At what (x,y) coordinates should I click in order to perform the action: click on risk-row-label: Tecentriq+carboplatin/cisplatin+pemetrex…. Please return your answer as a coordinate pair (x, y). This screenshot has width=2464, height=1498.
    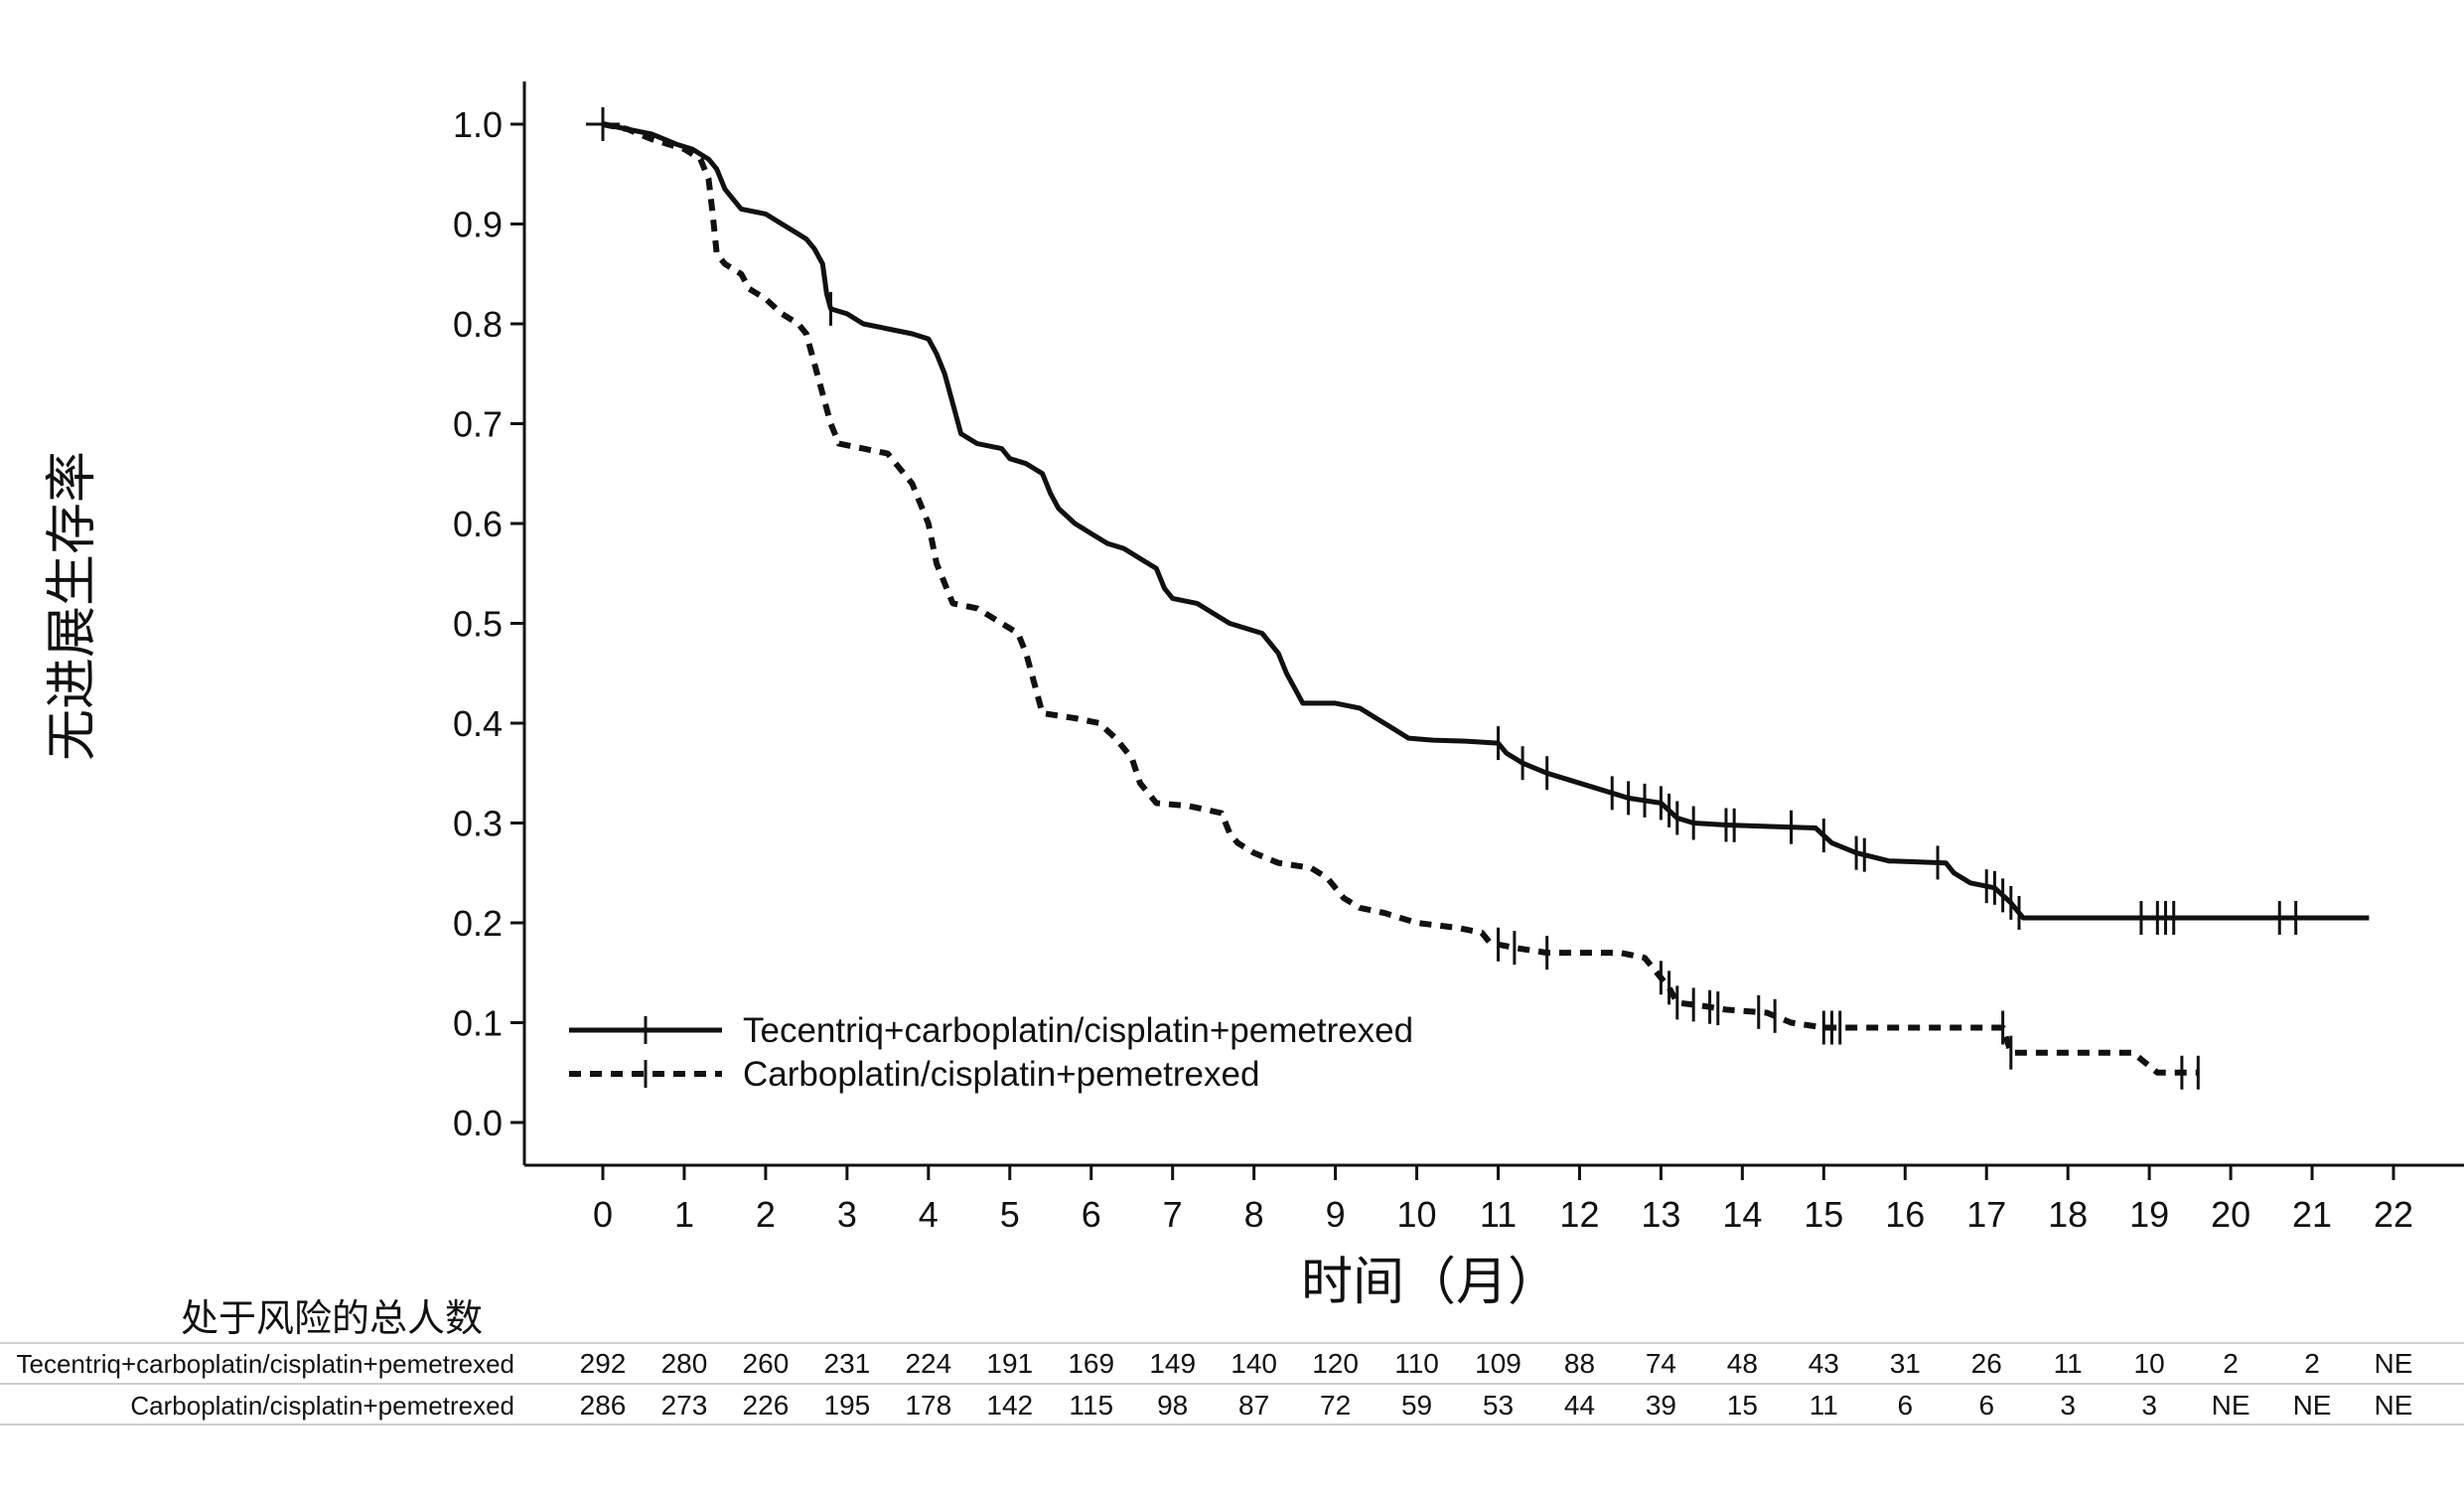
    Looking at the image, I should click on (265, 1364).